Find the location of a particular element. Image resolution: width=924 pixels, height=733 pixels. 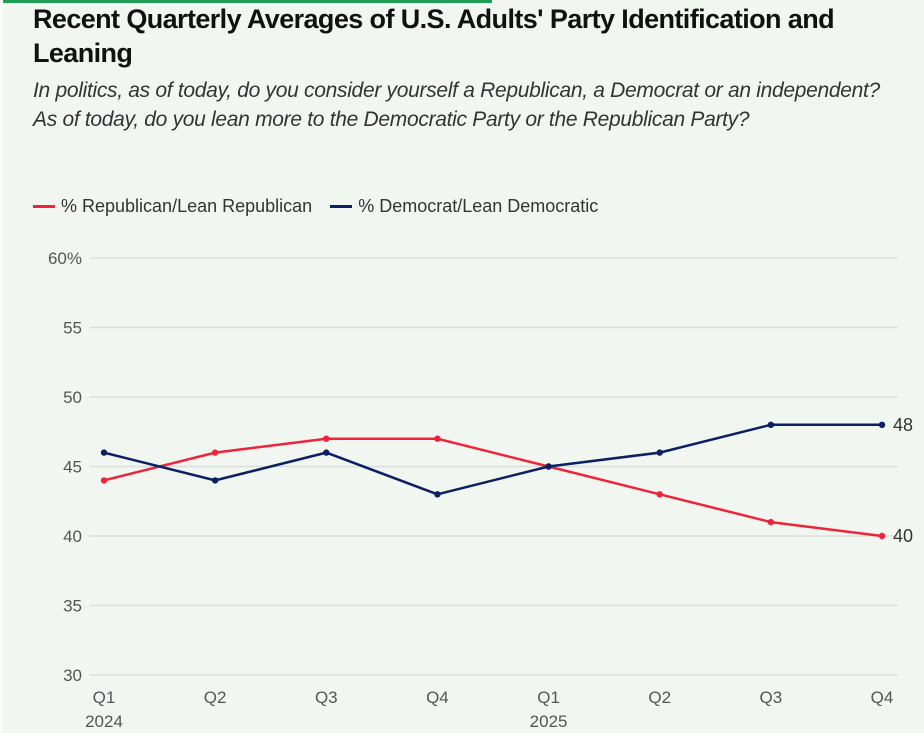

y-tick-label: 35 is located at coordinates (72, 606).